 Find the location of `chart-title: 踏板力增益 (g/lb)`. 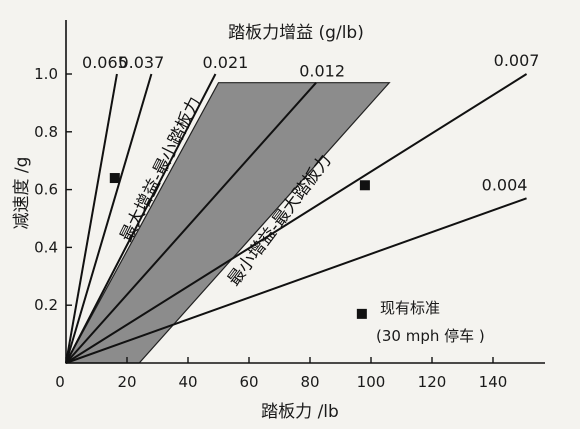

chart-title: 踏板力增益 (g/lb) is located at coordinates (296, 33).